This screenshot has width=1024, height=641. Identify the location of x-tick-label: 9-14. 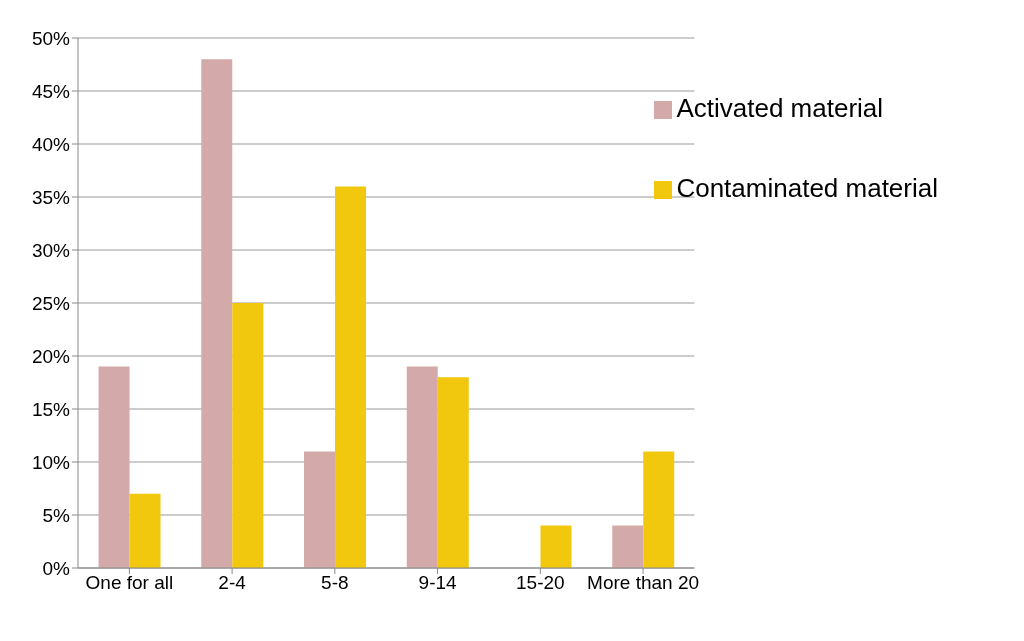
(438, 583).